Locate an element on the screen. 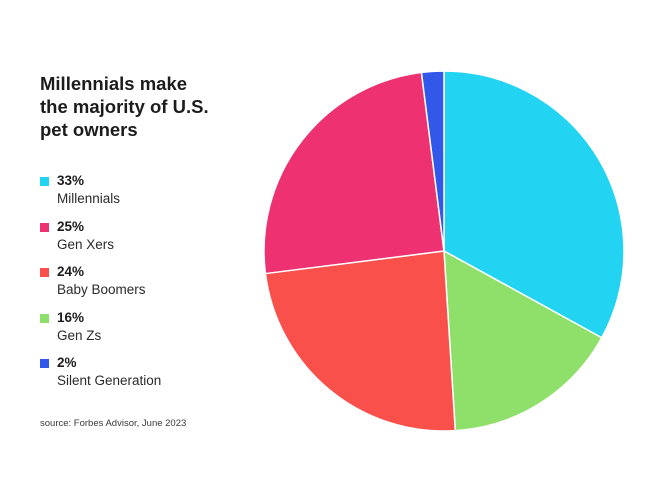  legend-value: 16% is located at coordinates (71, 317).